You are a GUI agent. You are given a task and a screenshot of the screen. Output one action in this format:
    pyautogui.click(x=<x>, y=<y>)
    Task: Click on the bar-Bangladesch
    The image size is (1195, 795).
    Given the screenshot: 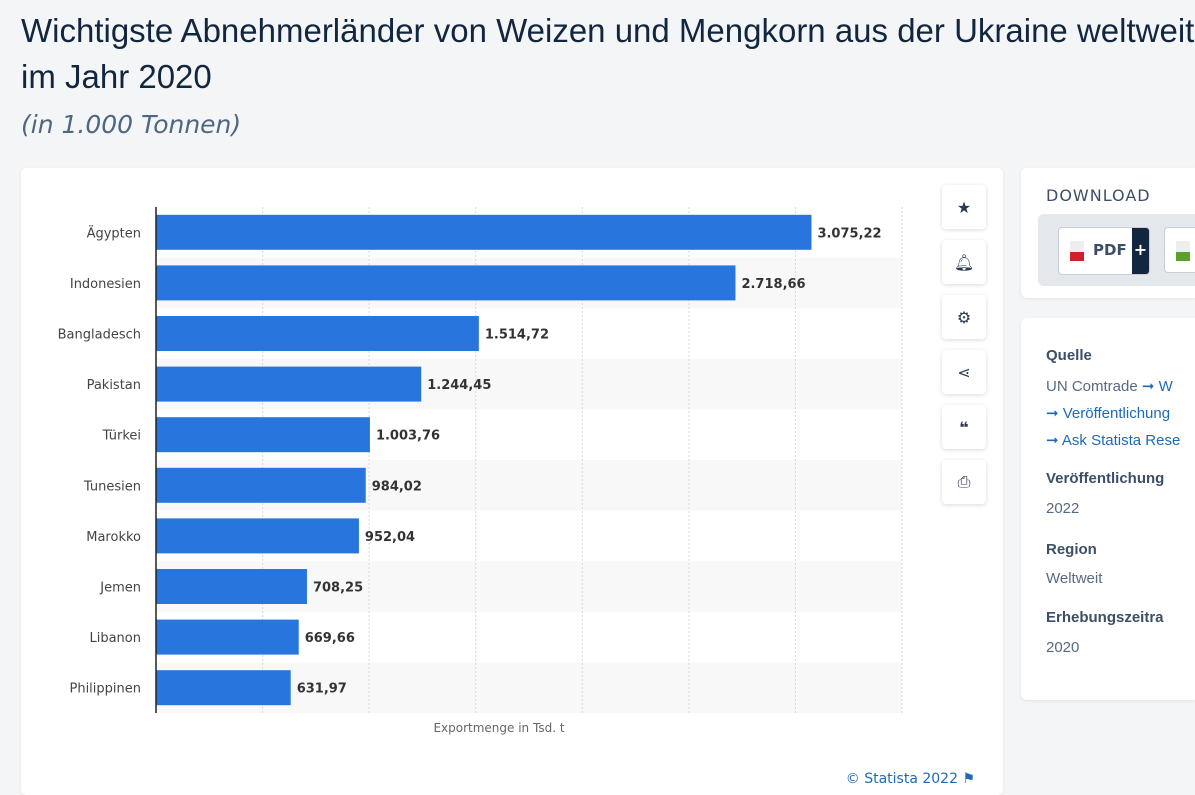 What is the action you would take?
    pyautogui.click(x=317, y=333)
    